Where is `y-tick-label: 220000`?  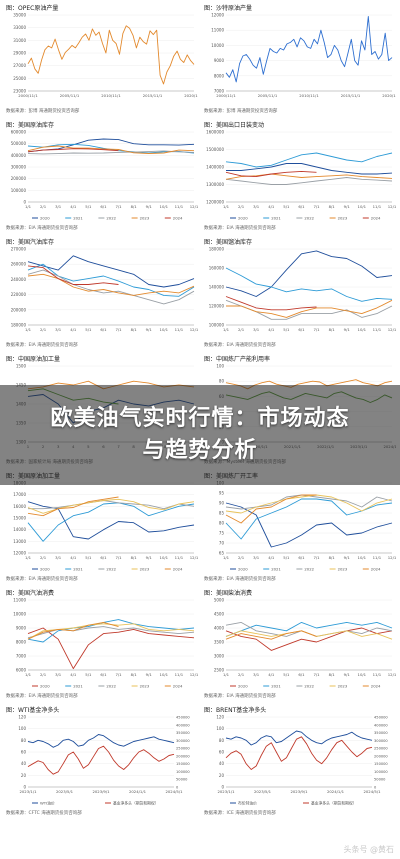
y-tick-label: 220000 is located at coordinates (19, 294).